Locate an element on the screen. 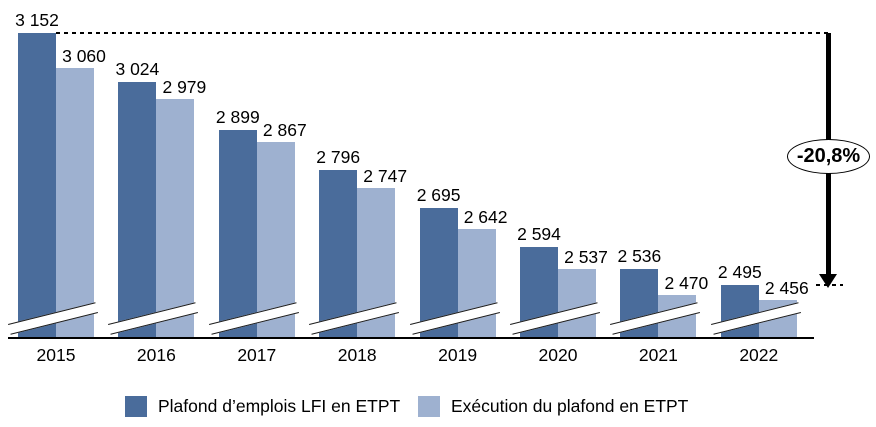 The height and width of the screenshot is (427, 876). bar-execution-2016 is located at coordinates (175, 218).